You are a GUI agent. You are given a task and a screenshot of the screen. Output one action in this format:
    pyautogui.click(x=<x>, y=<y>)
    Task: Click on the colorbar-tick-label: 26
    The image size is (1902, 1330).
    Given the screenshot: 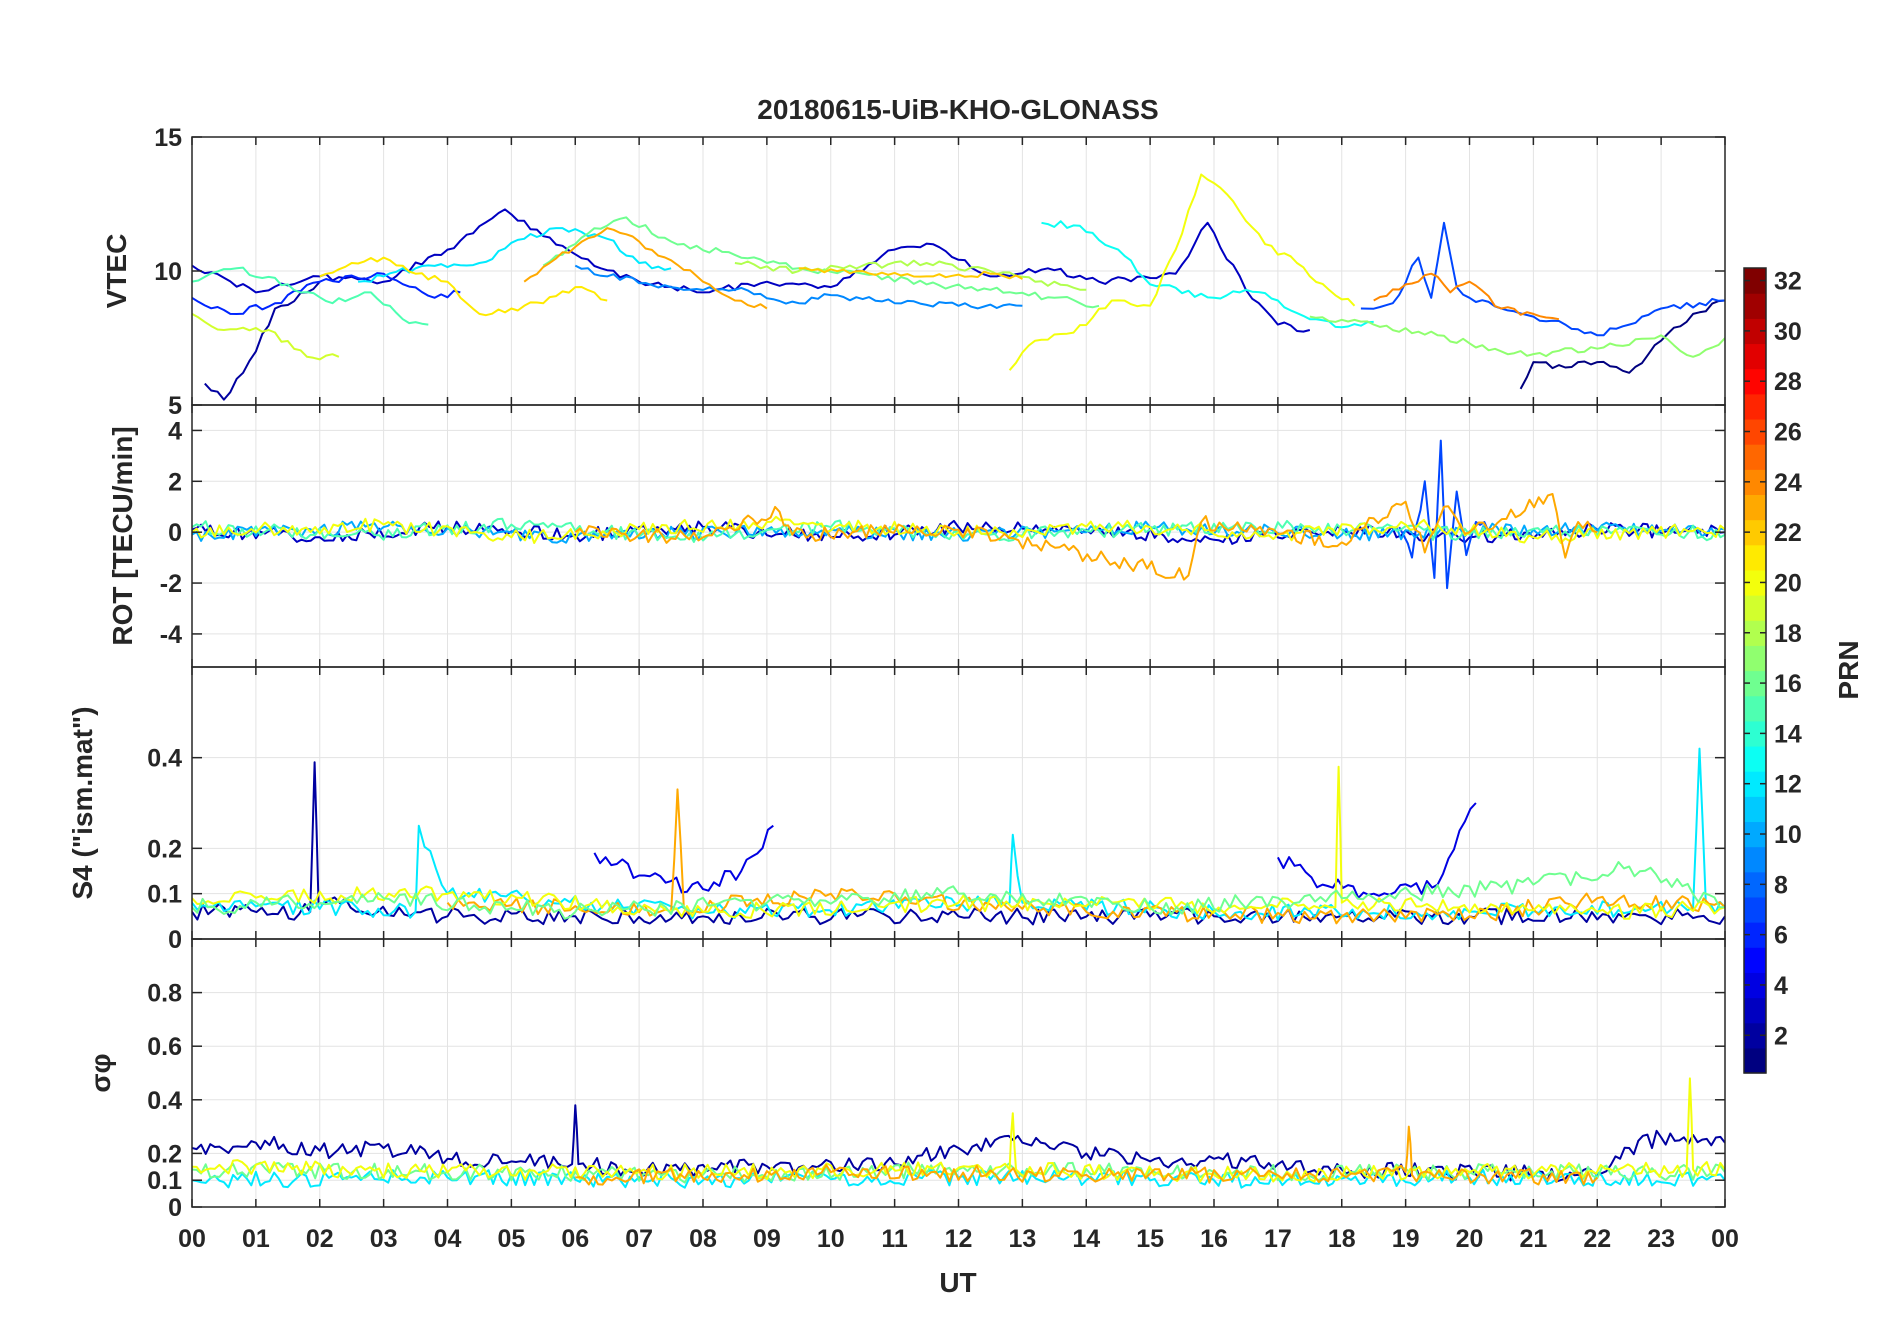 What is the action you would take?
    pyautogui.click(x=1788, y=433)
    